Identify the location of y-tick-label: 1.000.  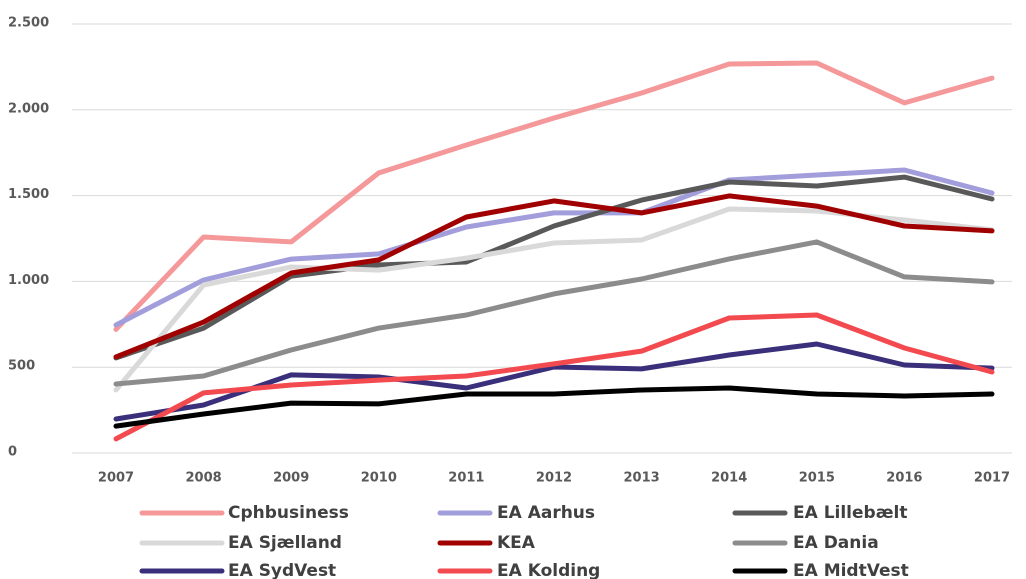
(28, 280).